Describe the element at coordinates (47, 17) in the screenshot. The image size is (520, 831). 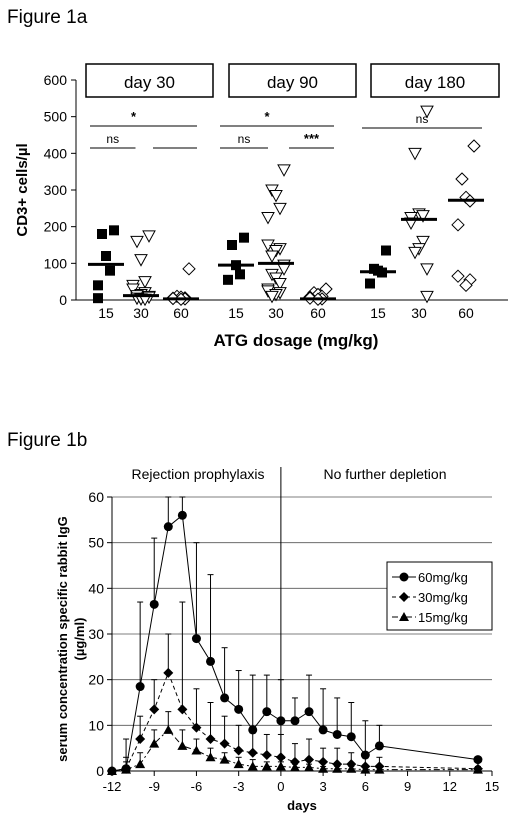
I see `figure-1a-title: Figure 1a` at that location.